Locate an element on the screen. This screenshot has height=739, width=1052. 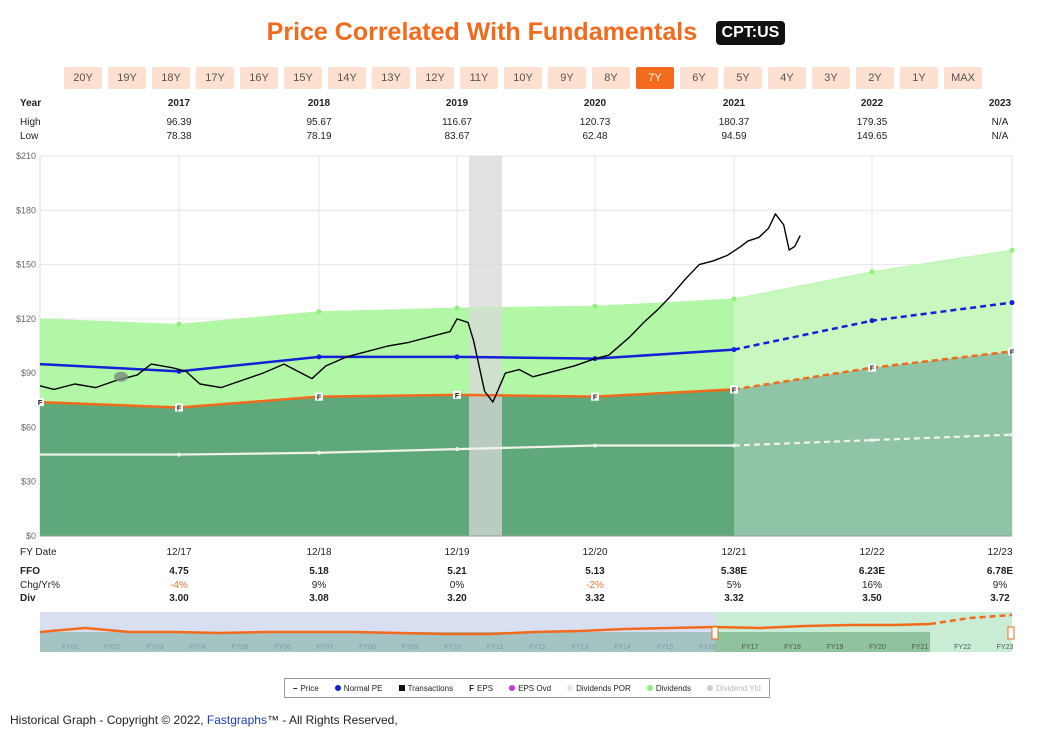
range-button-max: MAX is located at coordinates (963, 78).